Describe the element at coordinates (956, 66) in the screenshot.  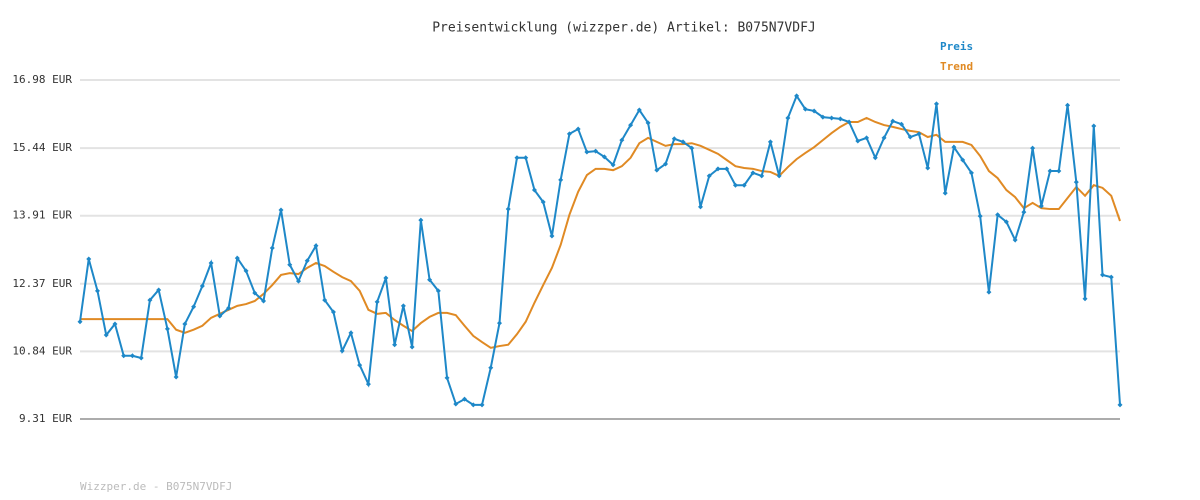
I see `legend-label: Trend` at that location.